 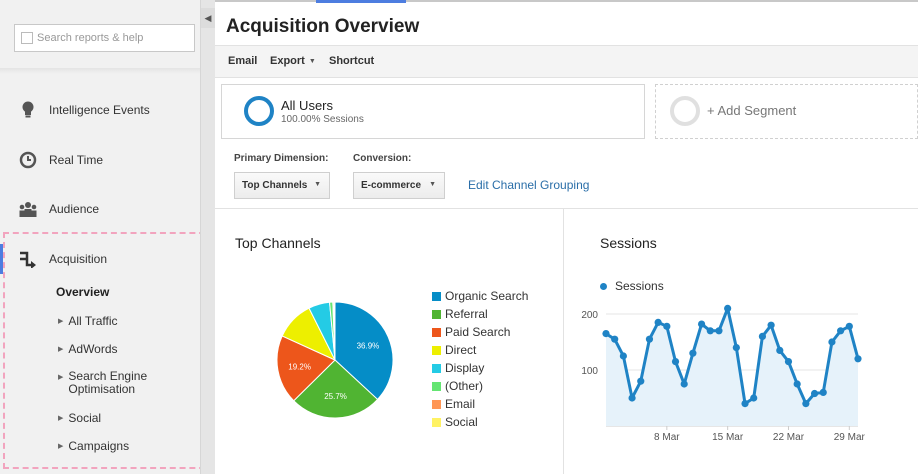 What do you see at coordinates (1, 259) in the screenshot?
I see `active-indicator` at bounding box center [1, 259].